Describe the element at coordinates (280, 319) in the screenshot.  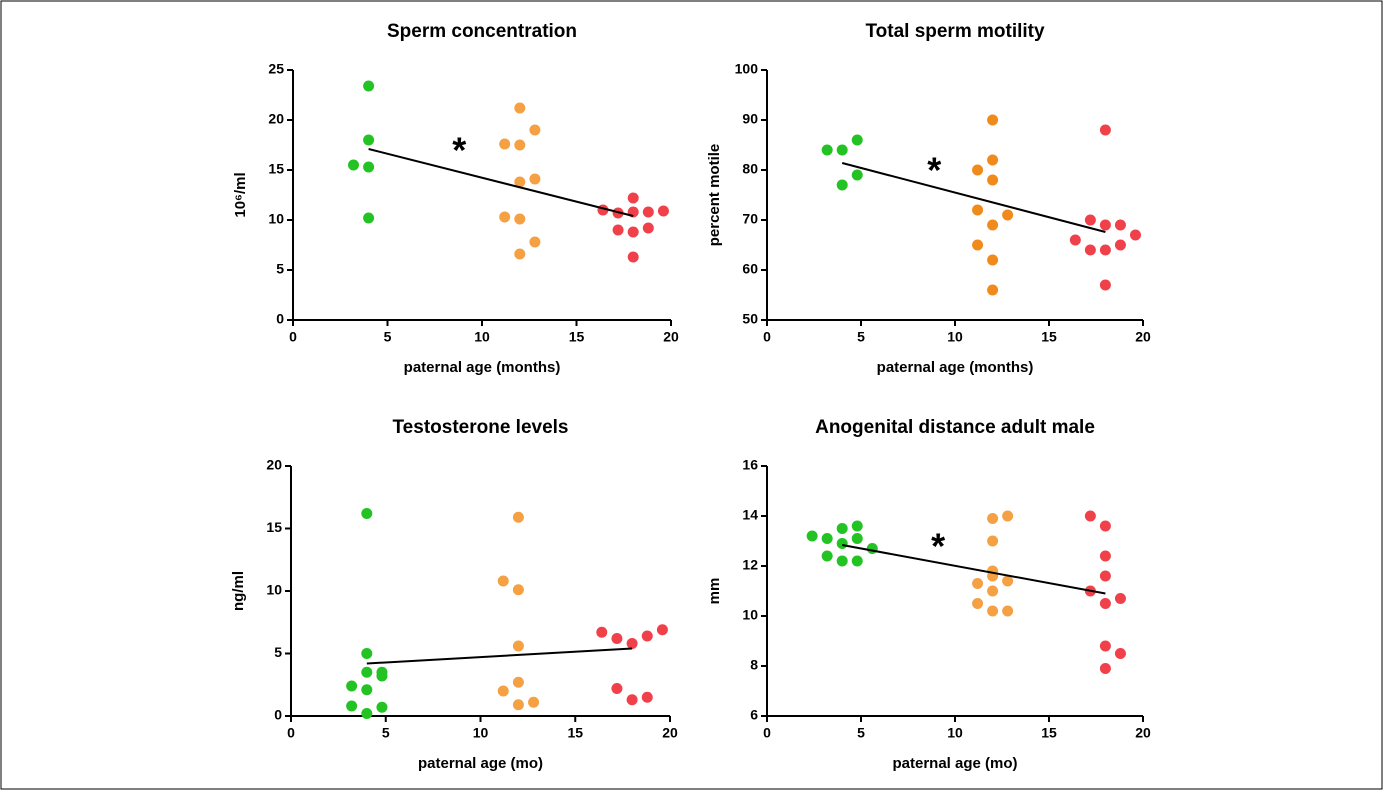
I see `y-tick-label: 0` at that location.